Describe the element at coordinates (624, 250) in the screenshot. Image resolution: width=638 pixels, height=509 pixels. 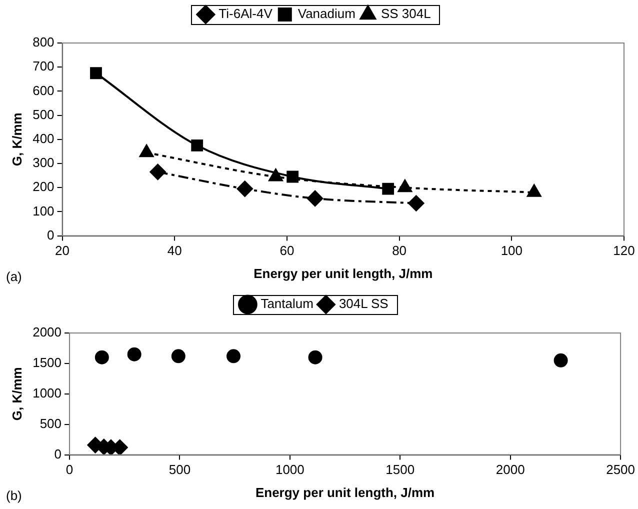
I see `x-tick-label: 120` at that location.